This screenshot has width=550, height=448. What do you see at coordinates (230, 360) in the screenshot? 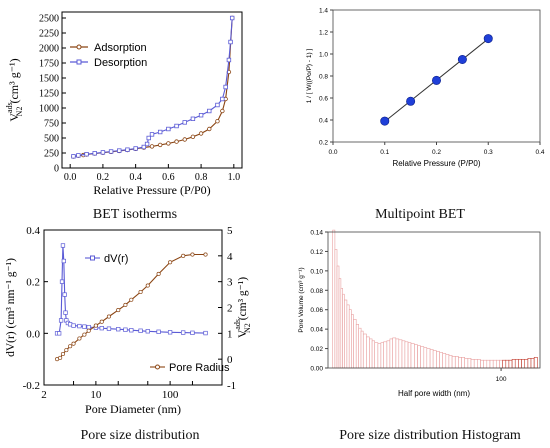
I see `y-right-tick-label: 0` at bounding box center [230, 360].